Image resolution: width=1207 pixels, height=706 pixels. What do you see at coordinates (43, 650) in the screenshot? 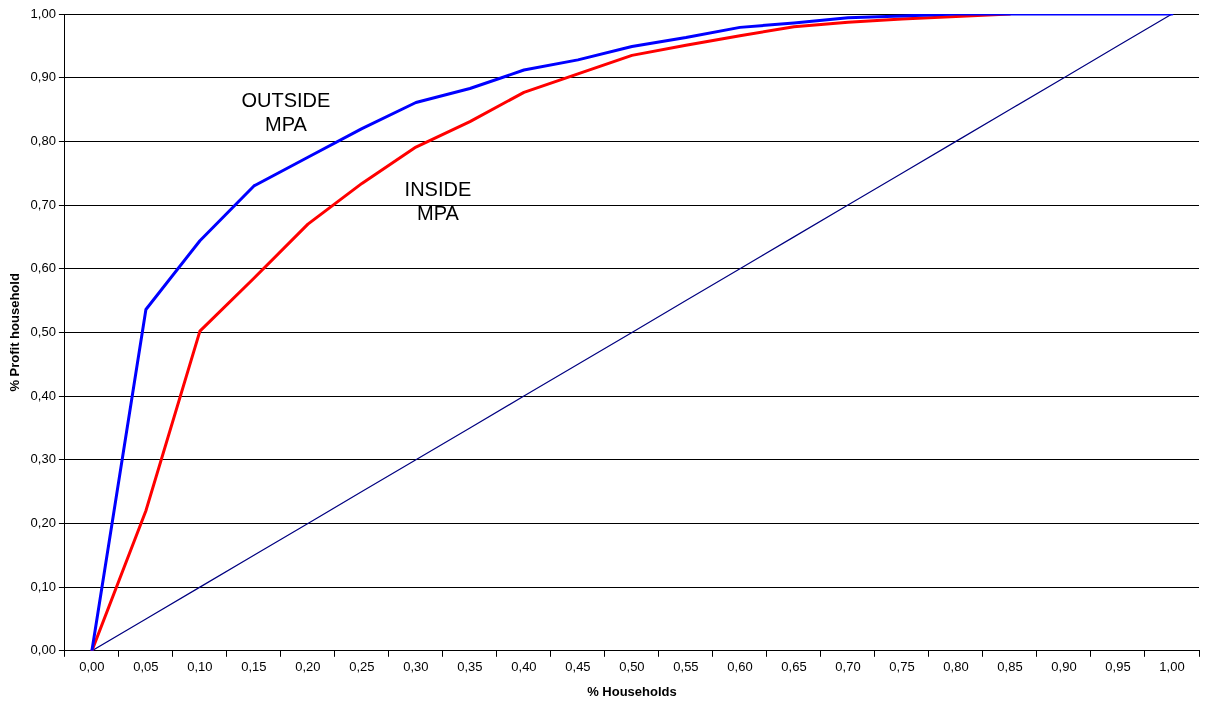
I see `y-tick-label: 0,00` at bounding box center [43, 650].